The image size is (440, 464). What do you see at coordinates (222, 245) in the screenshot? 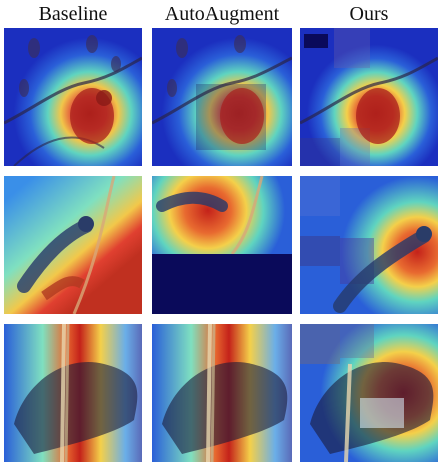
I see `heatmap-autoaugment-row2` at bounding box center [222, 245].